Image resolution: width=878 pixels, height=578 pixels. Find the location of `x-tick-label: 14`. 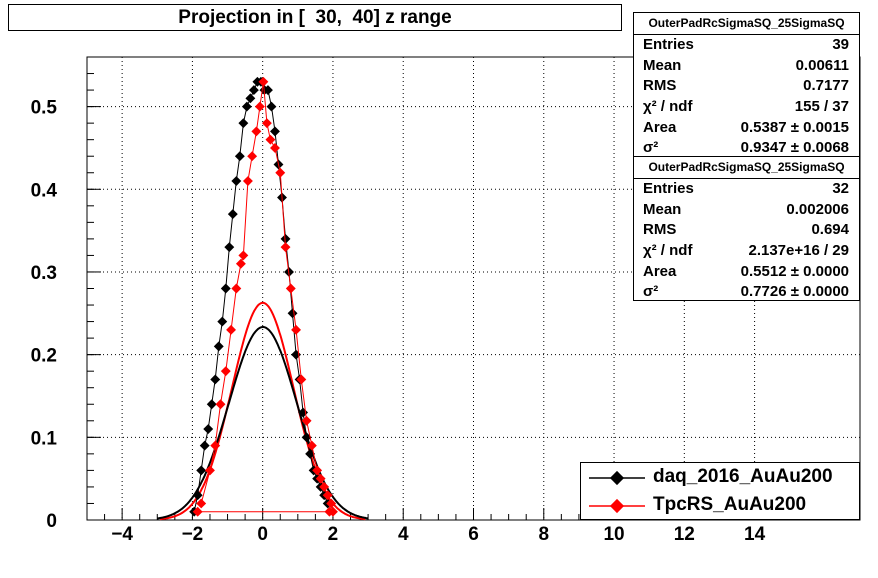

x-tick-label: 14 is located at coordinates (755, 534).